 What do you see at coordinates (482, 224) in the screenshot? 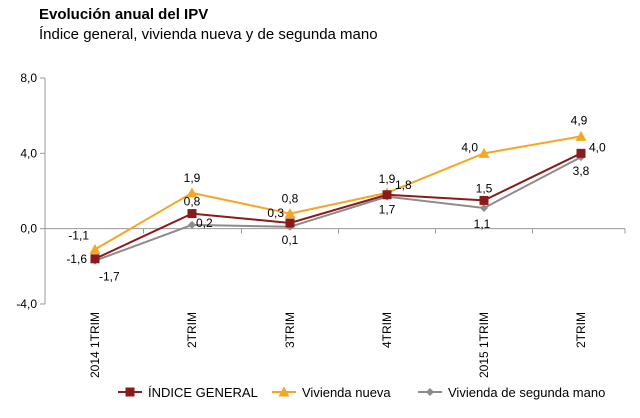
I see `data-label: 1,1` at bounding box center [482, 224].